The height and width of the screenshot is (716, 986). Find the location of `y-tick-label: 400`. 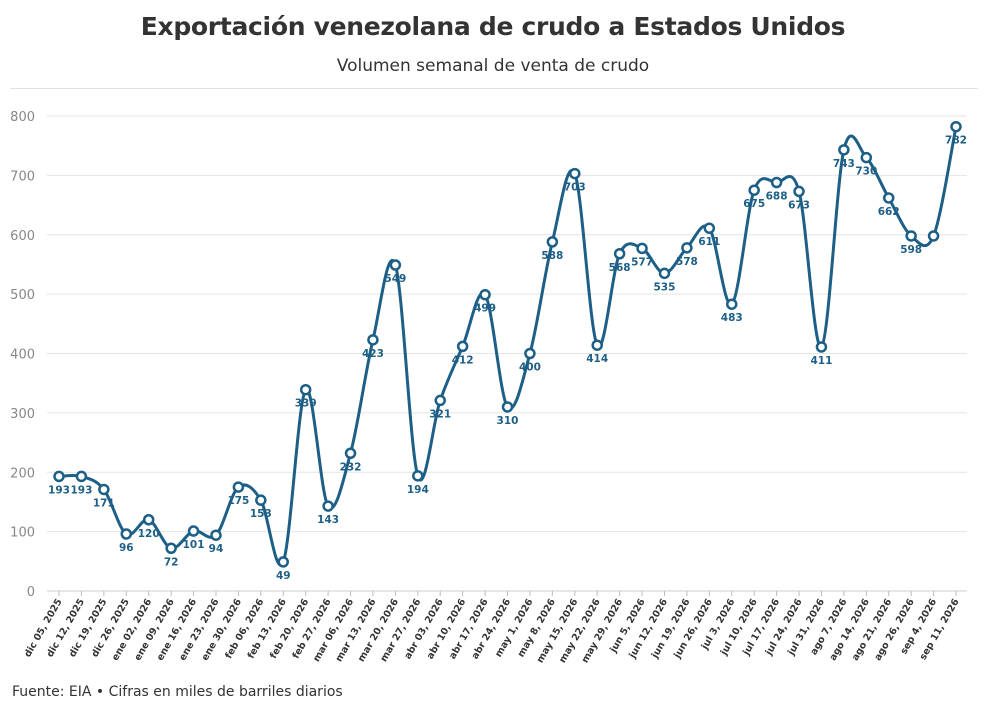

y-tick-label: 400 is located at coordinates (22, 355).